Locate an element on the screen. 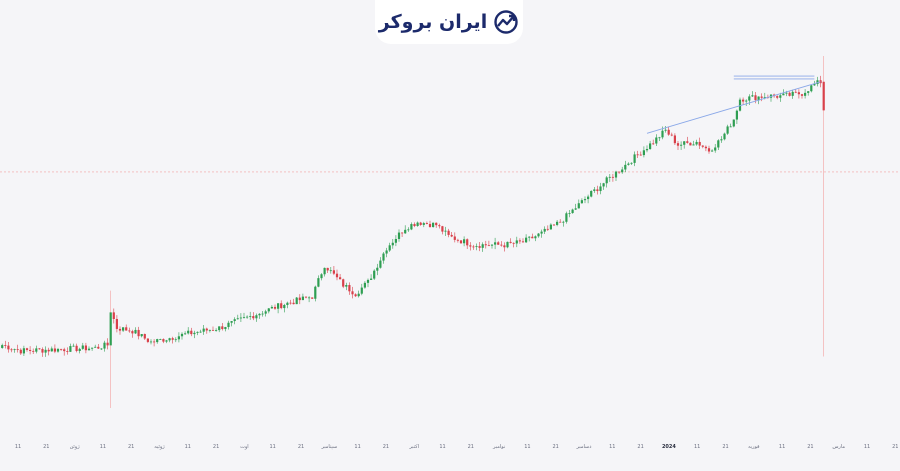  trendline is located at coordinates (733, 107).